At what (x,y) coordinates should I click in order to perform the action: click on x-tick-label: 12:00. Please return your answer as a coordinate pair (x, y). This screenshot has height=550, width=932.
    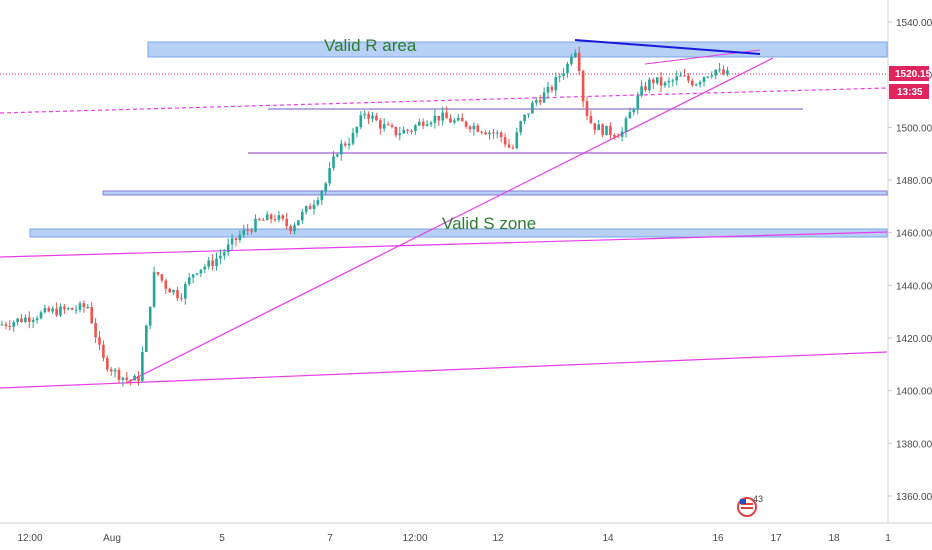
    Looking at the image, I should click on (414, 538).